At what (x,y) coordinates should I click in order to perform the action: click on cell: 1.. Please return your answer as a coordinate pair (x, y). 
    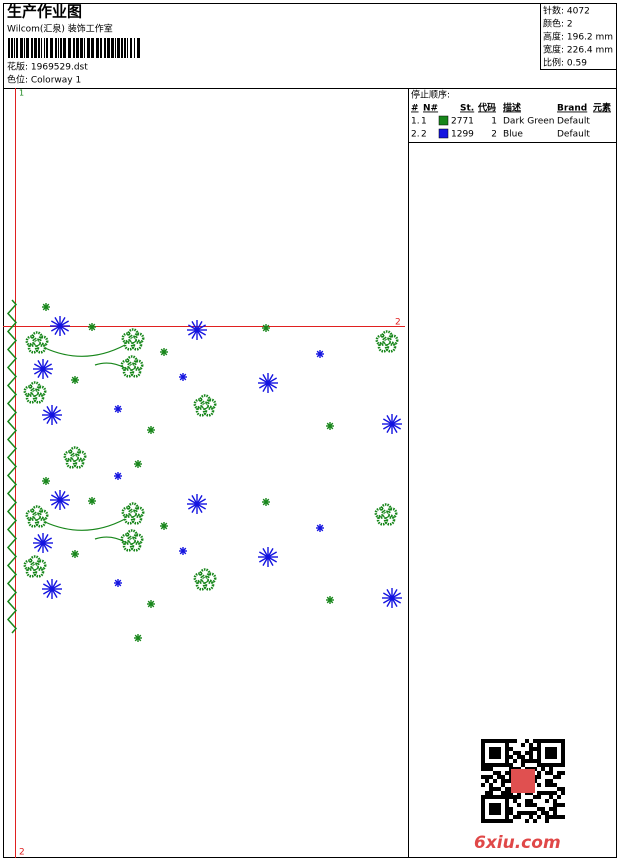
    Looking at the image, I should click on (415, 122).